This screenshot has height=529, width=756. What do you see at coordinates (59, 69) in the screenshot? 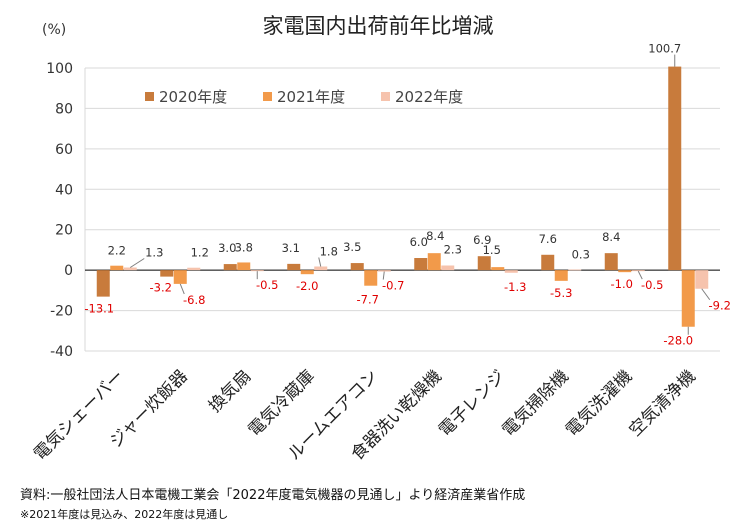
I see `y-tick-label: 100` at bounding box center [59, 69].